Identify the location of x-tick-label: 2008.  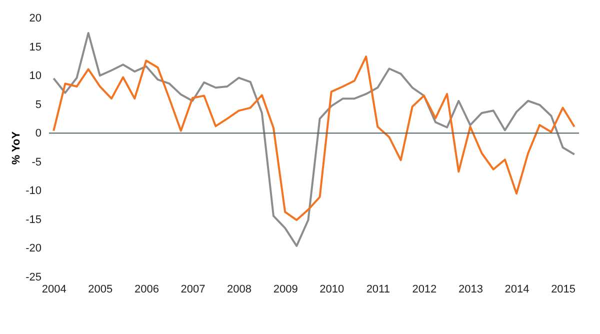
(239, 290).